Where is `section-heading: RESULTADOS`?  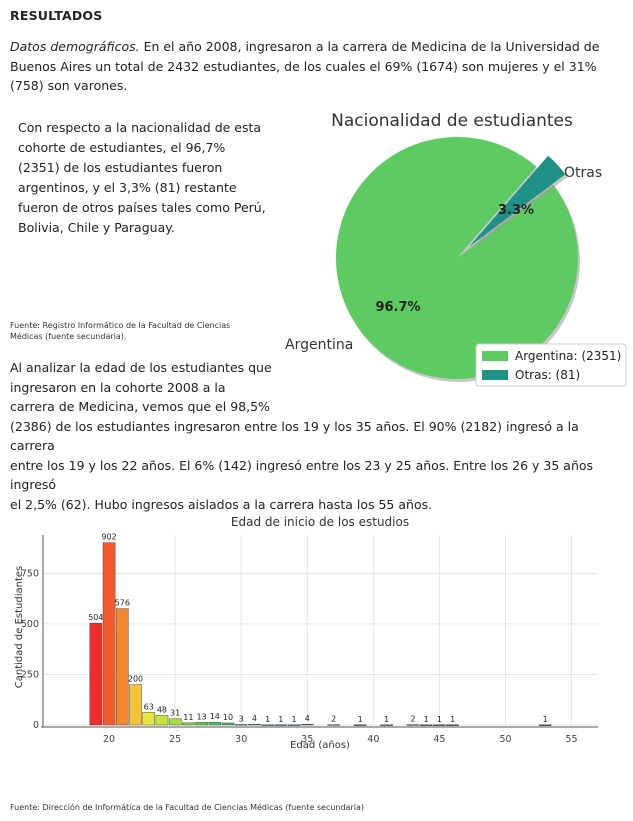 section-heading: RESULTADOS is located at coordinates (56, 15).